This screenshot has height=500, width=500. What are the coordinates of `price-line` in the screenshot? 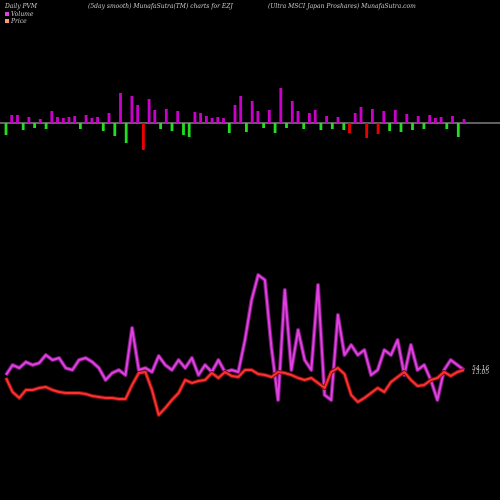 It's located at (235, 391).